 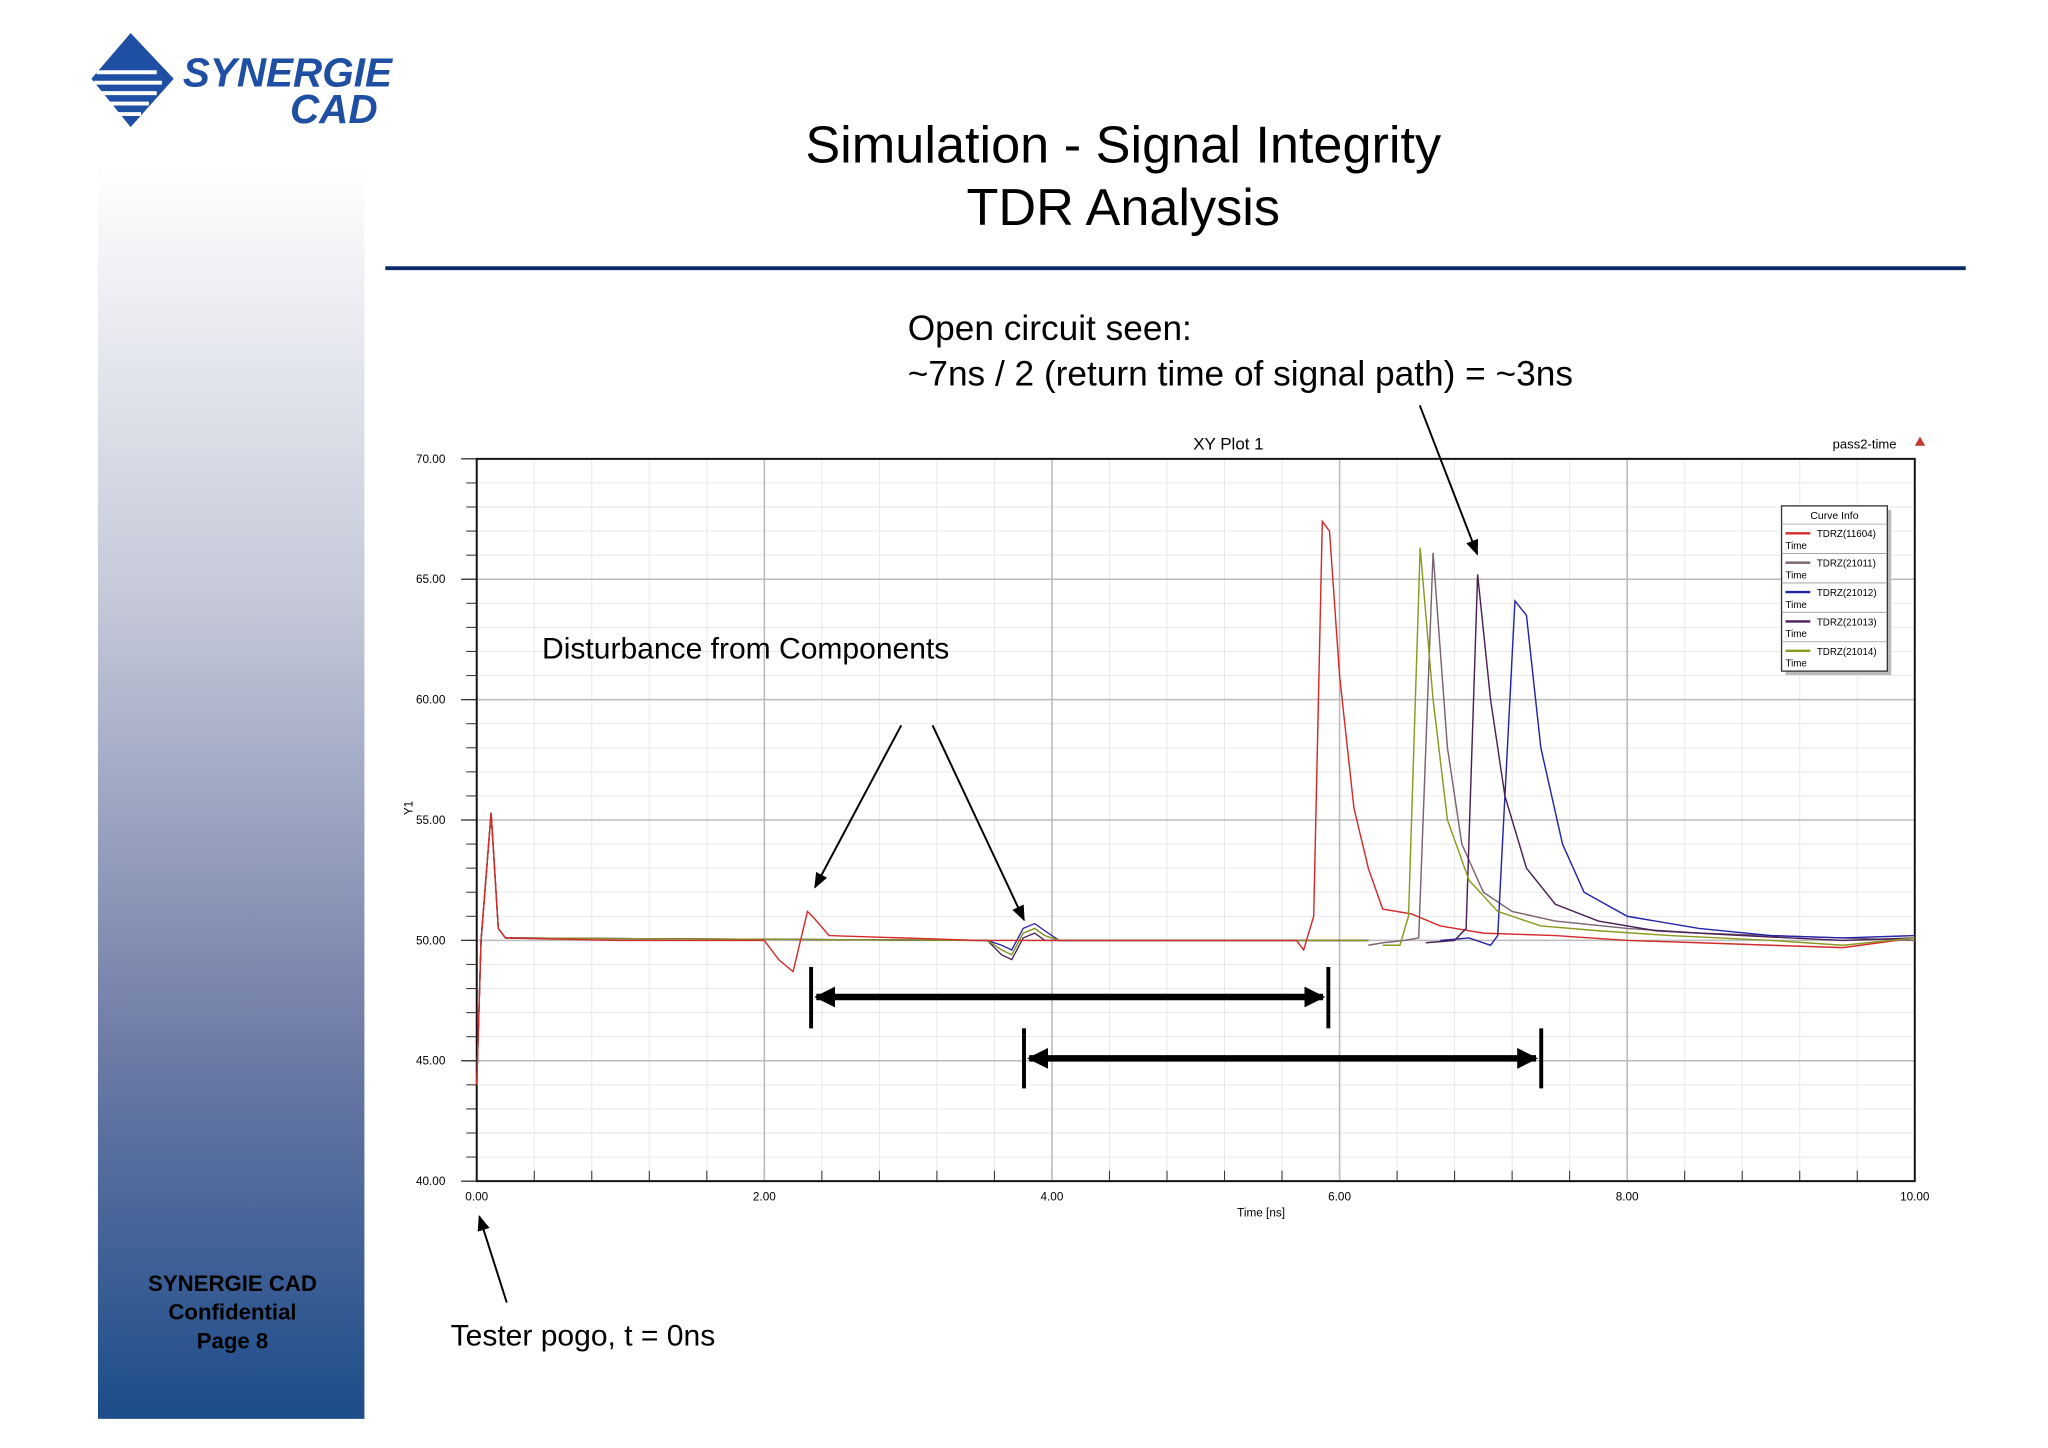 I want to click on open-circuit-note-line1: Open circuit seen:, so click(x=1050, y=328).